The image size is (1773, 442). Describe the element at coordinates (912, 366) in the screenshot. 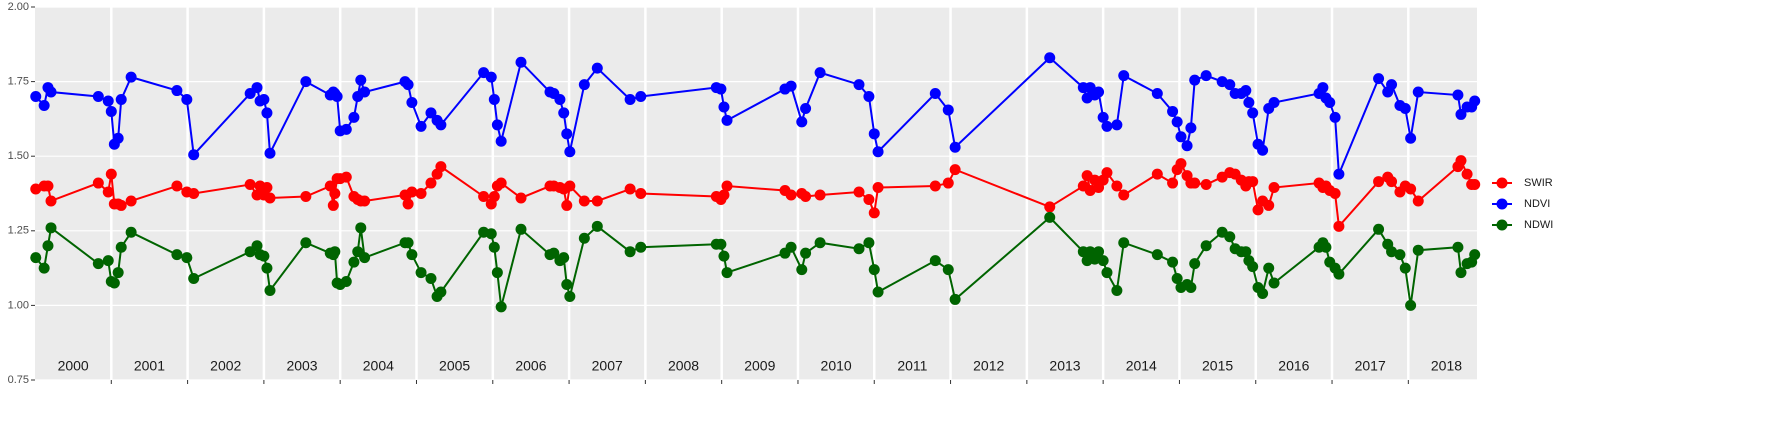

I see `year-label: 2011` at that location.